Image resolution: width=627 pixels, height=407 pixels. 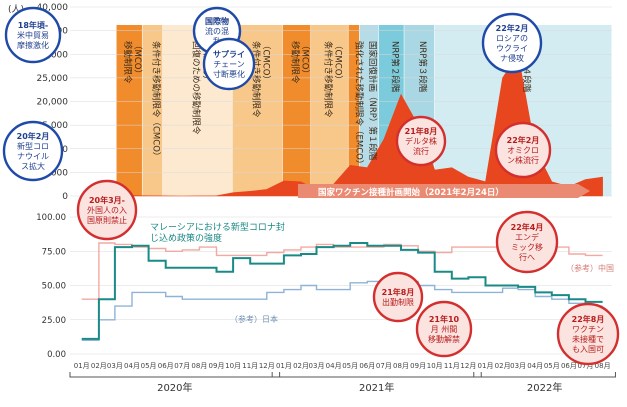 I want to click on bubble-text: 摩擦激化, so click(x=33, y=45).